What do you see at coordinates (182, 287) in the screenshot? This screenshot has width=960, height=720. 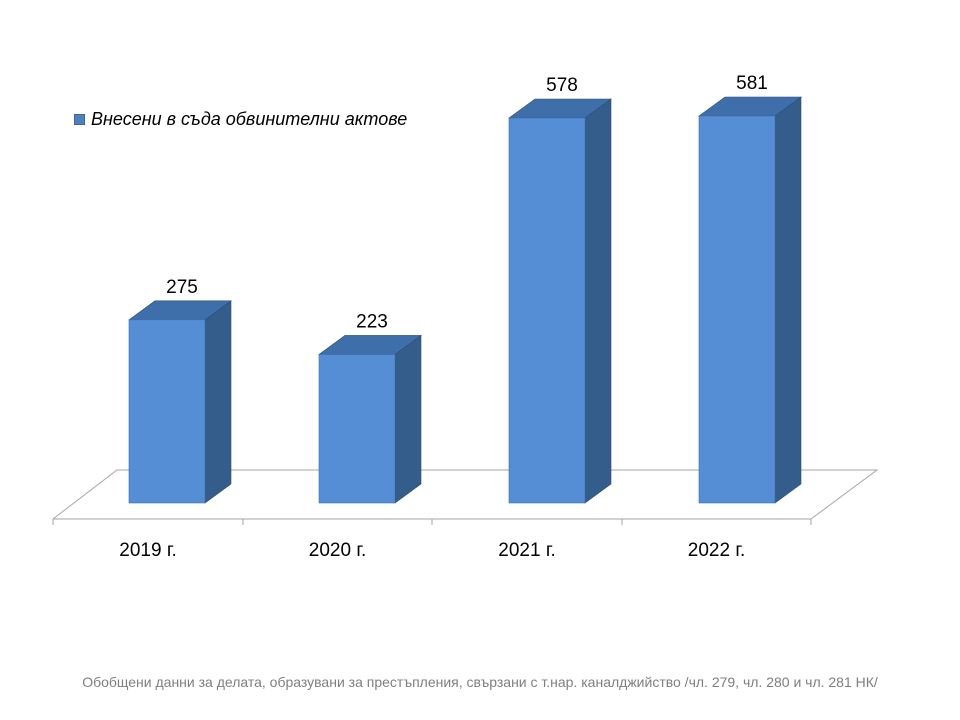 I see `data-label-1: 275` at bounding box center [182, 287].